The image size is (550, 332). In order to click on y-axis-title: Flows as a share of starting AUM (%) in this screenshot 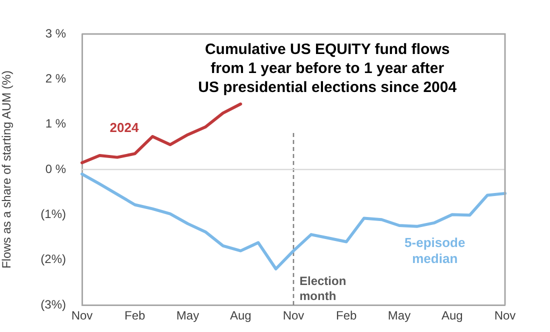, I will do `click(7, 169)`.